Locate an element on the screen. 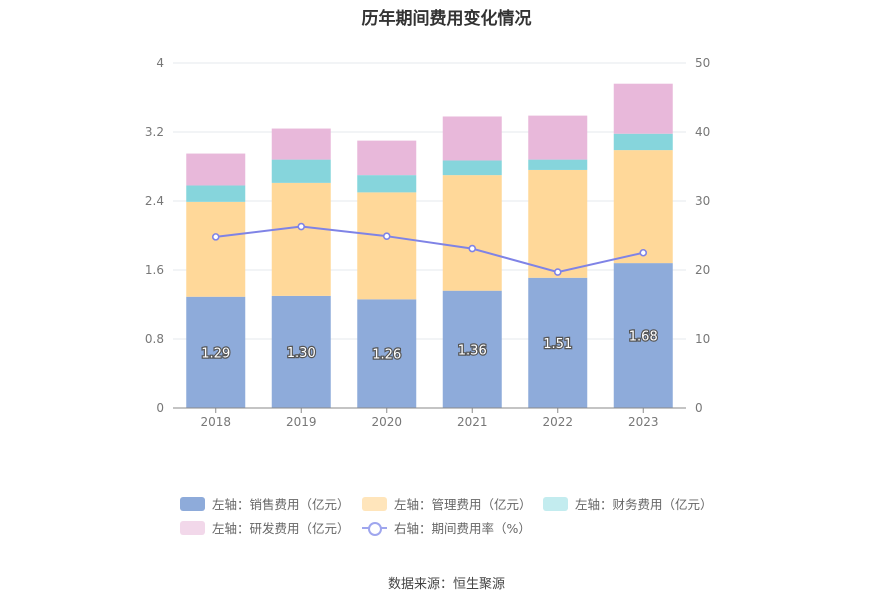 This screenshot has height=603, width=893. bar-value-label: 1.36 is located at coordinates (472, 350).